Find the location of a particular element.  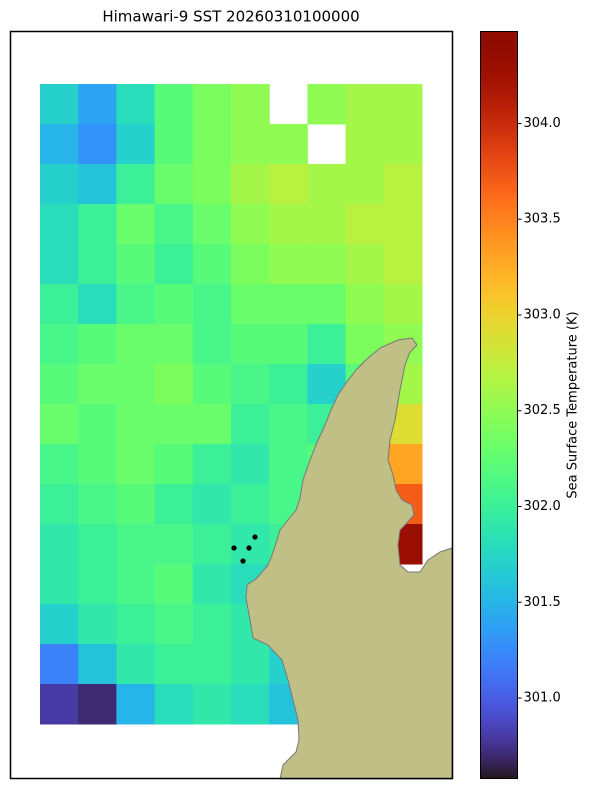

colorbar-tick-label: 304.0 is located at coordinates (542, 123).